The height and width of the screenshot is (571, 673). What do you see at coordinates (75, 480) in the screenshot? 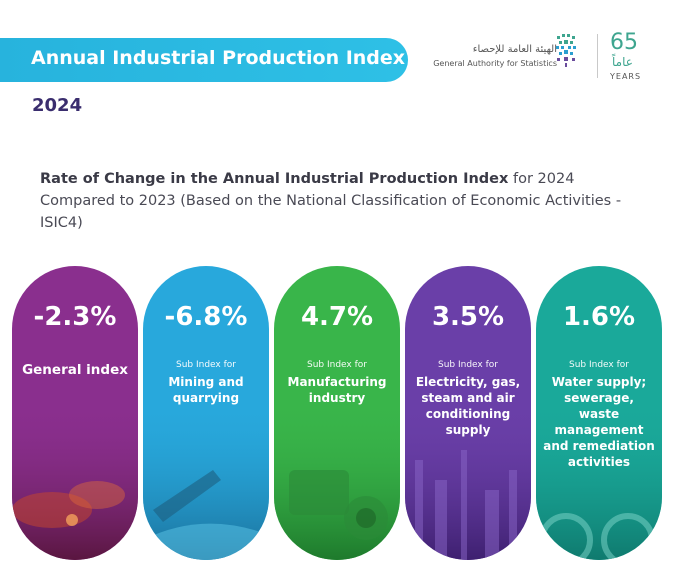
I see `industrial-photo-icon` at bounding box center [75, 480].